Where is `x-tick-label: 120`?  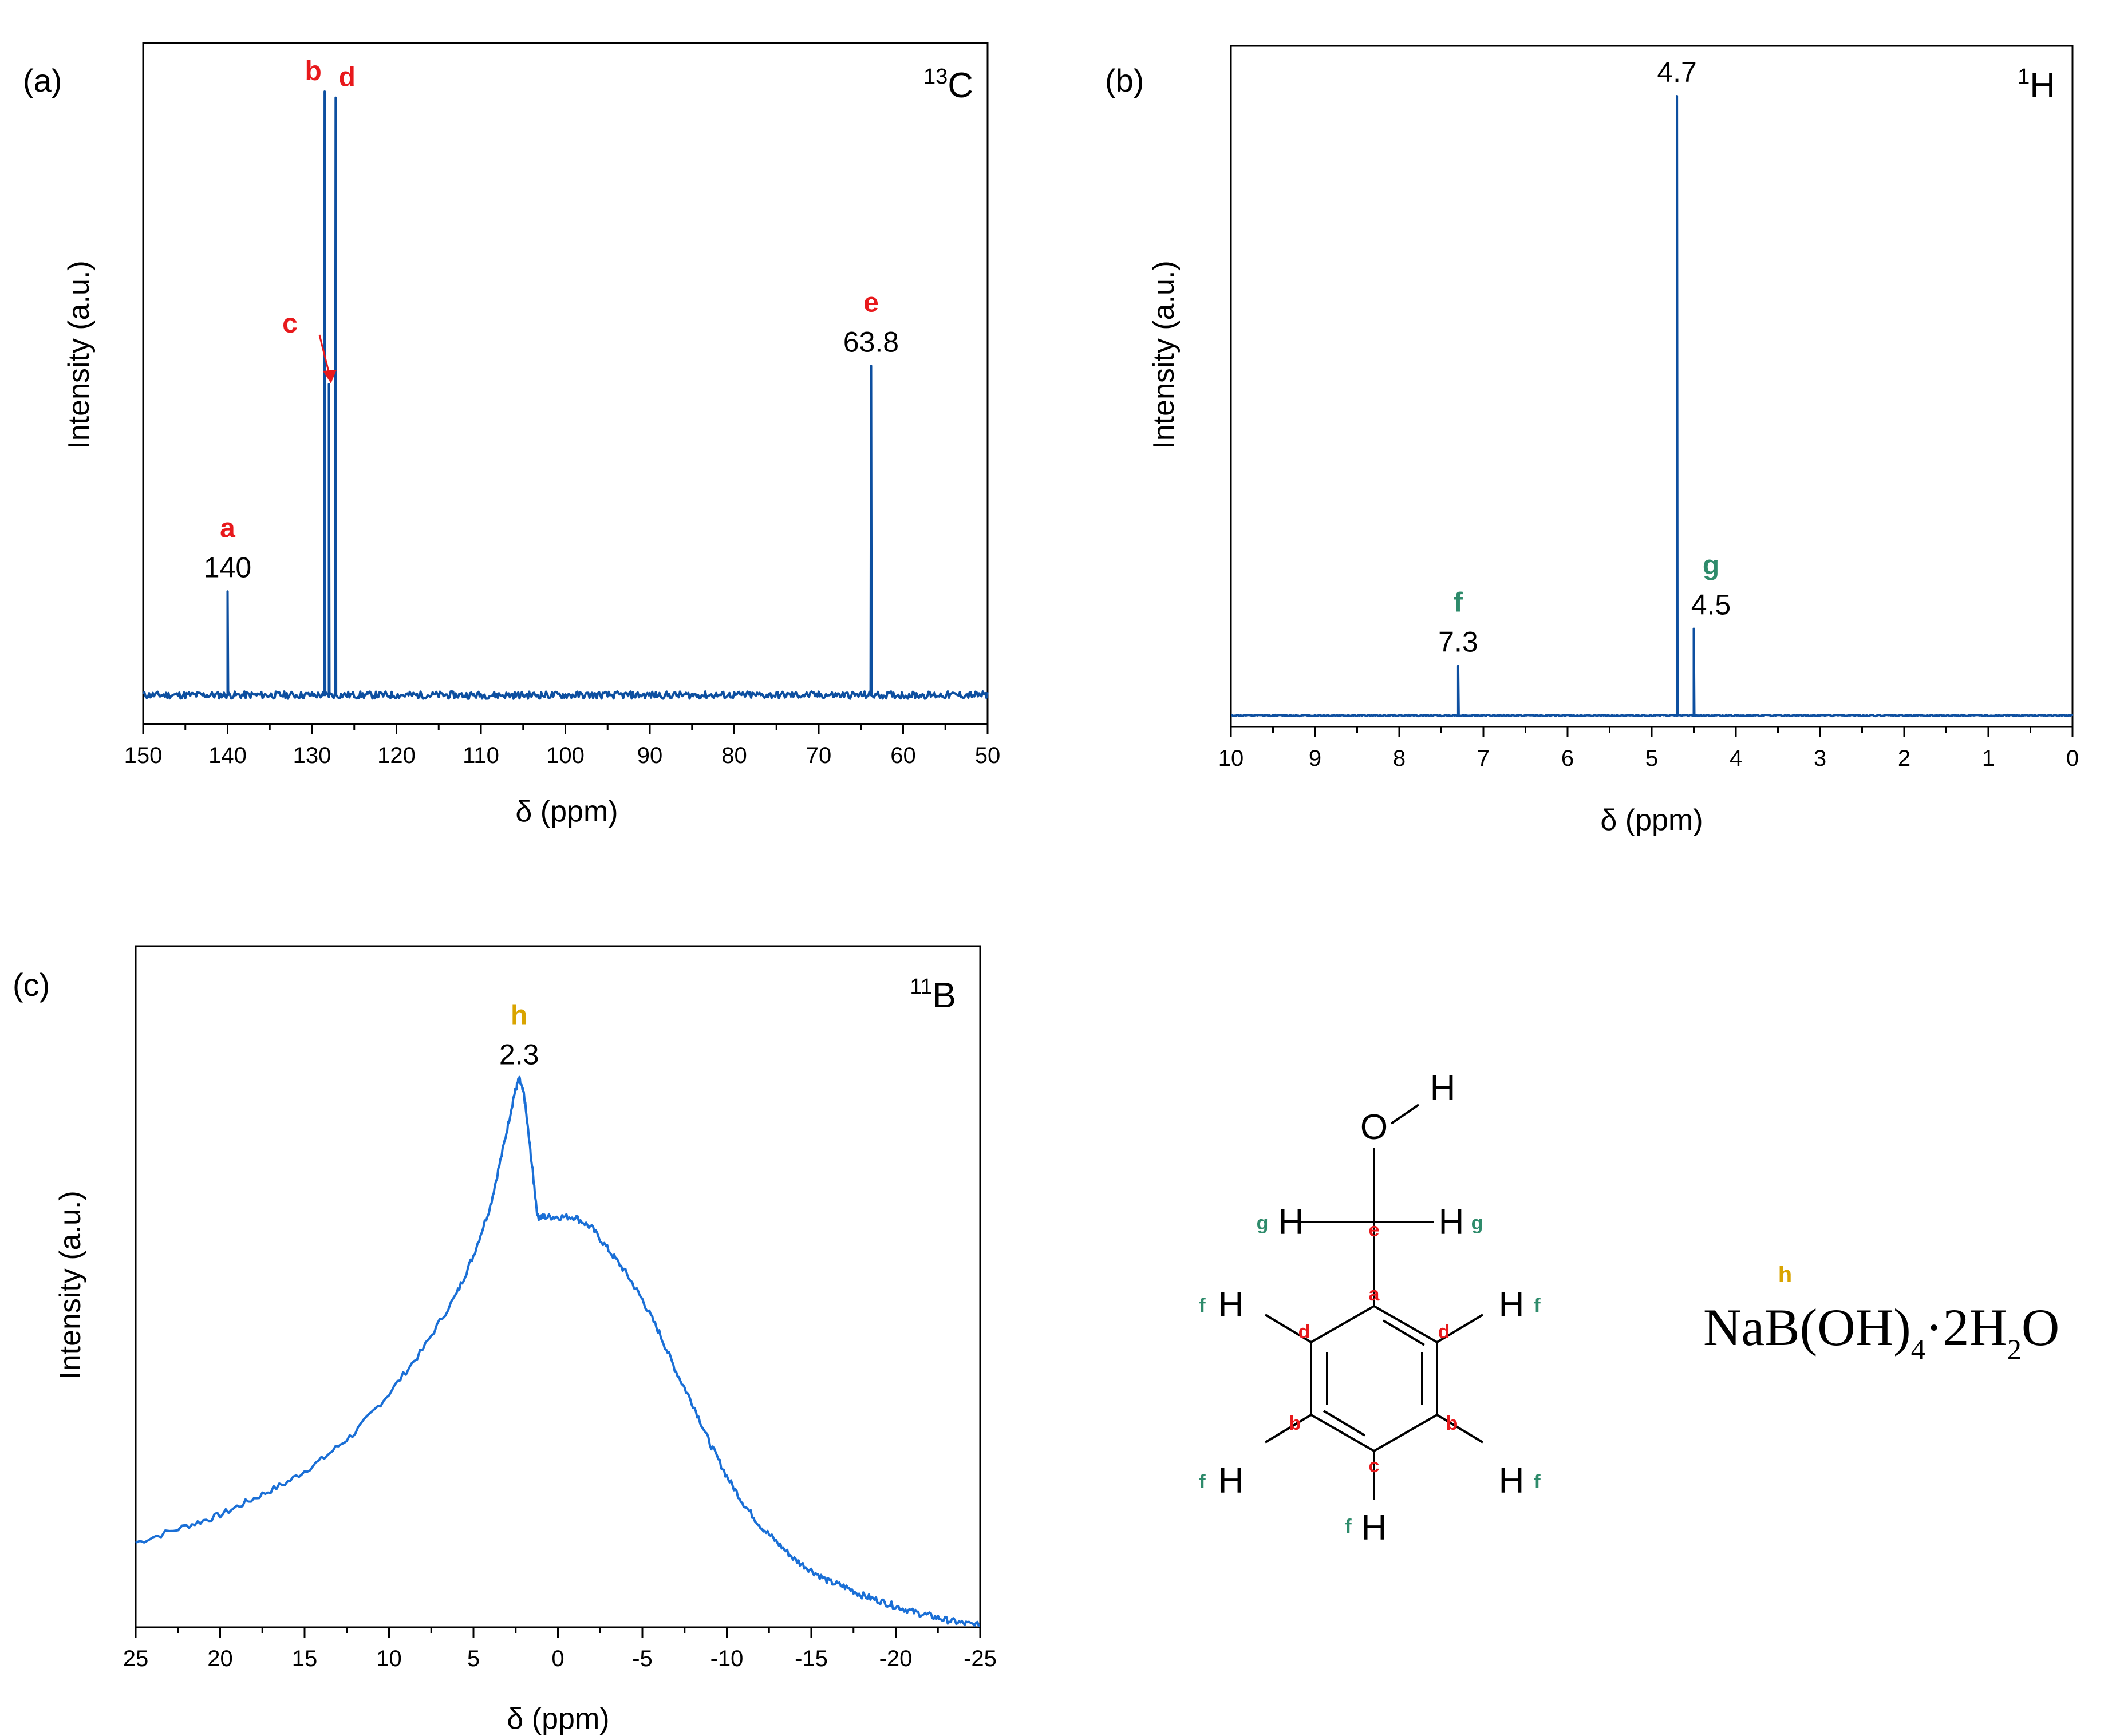 x-tick-label: 120 is located at coordinates (396, 755).